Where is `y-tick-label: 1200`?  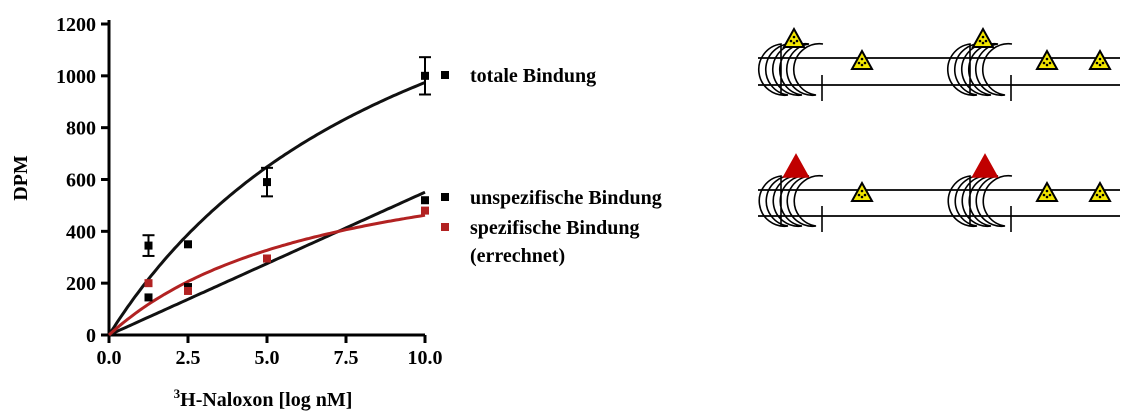 y-tick-label: 1200 is located at coordinates (76, 25).